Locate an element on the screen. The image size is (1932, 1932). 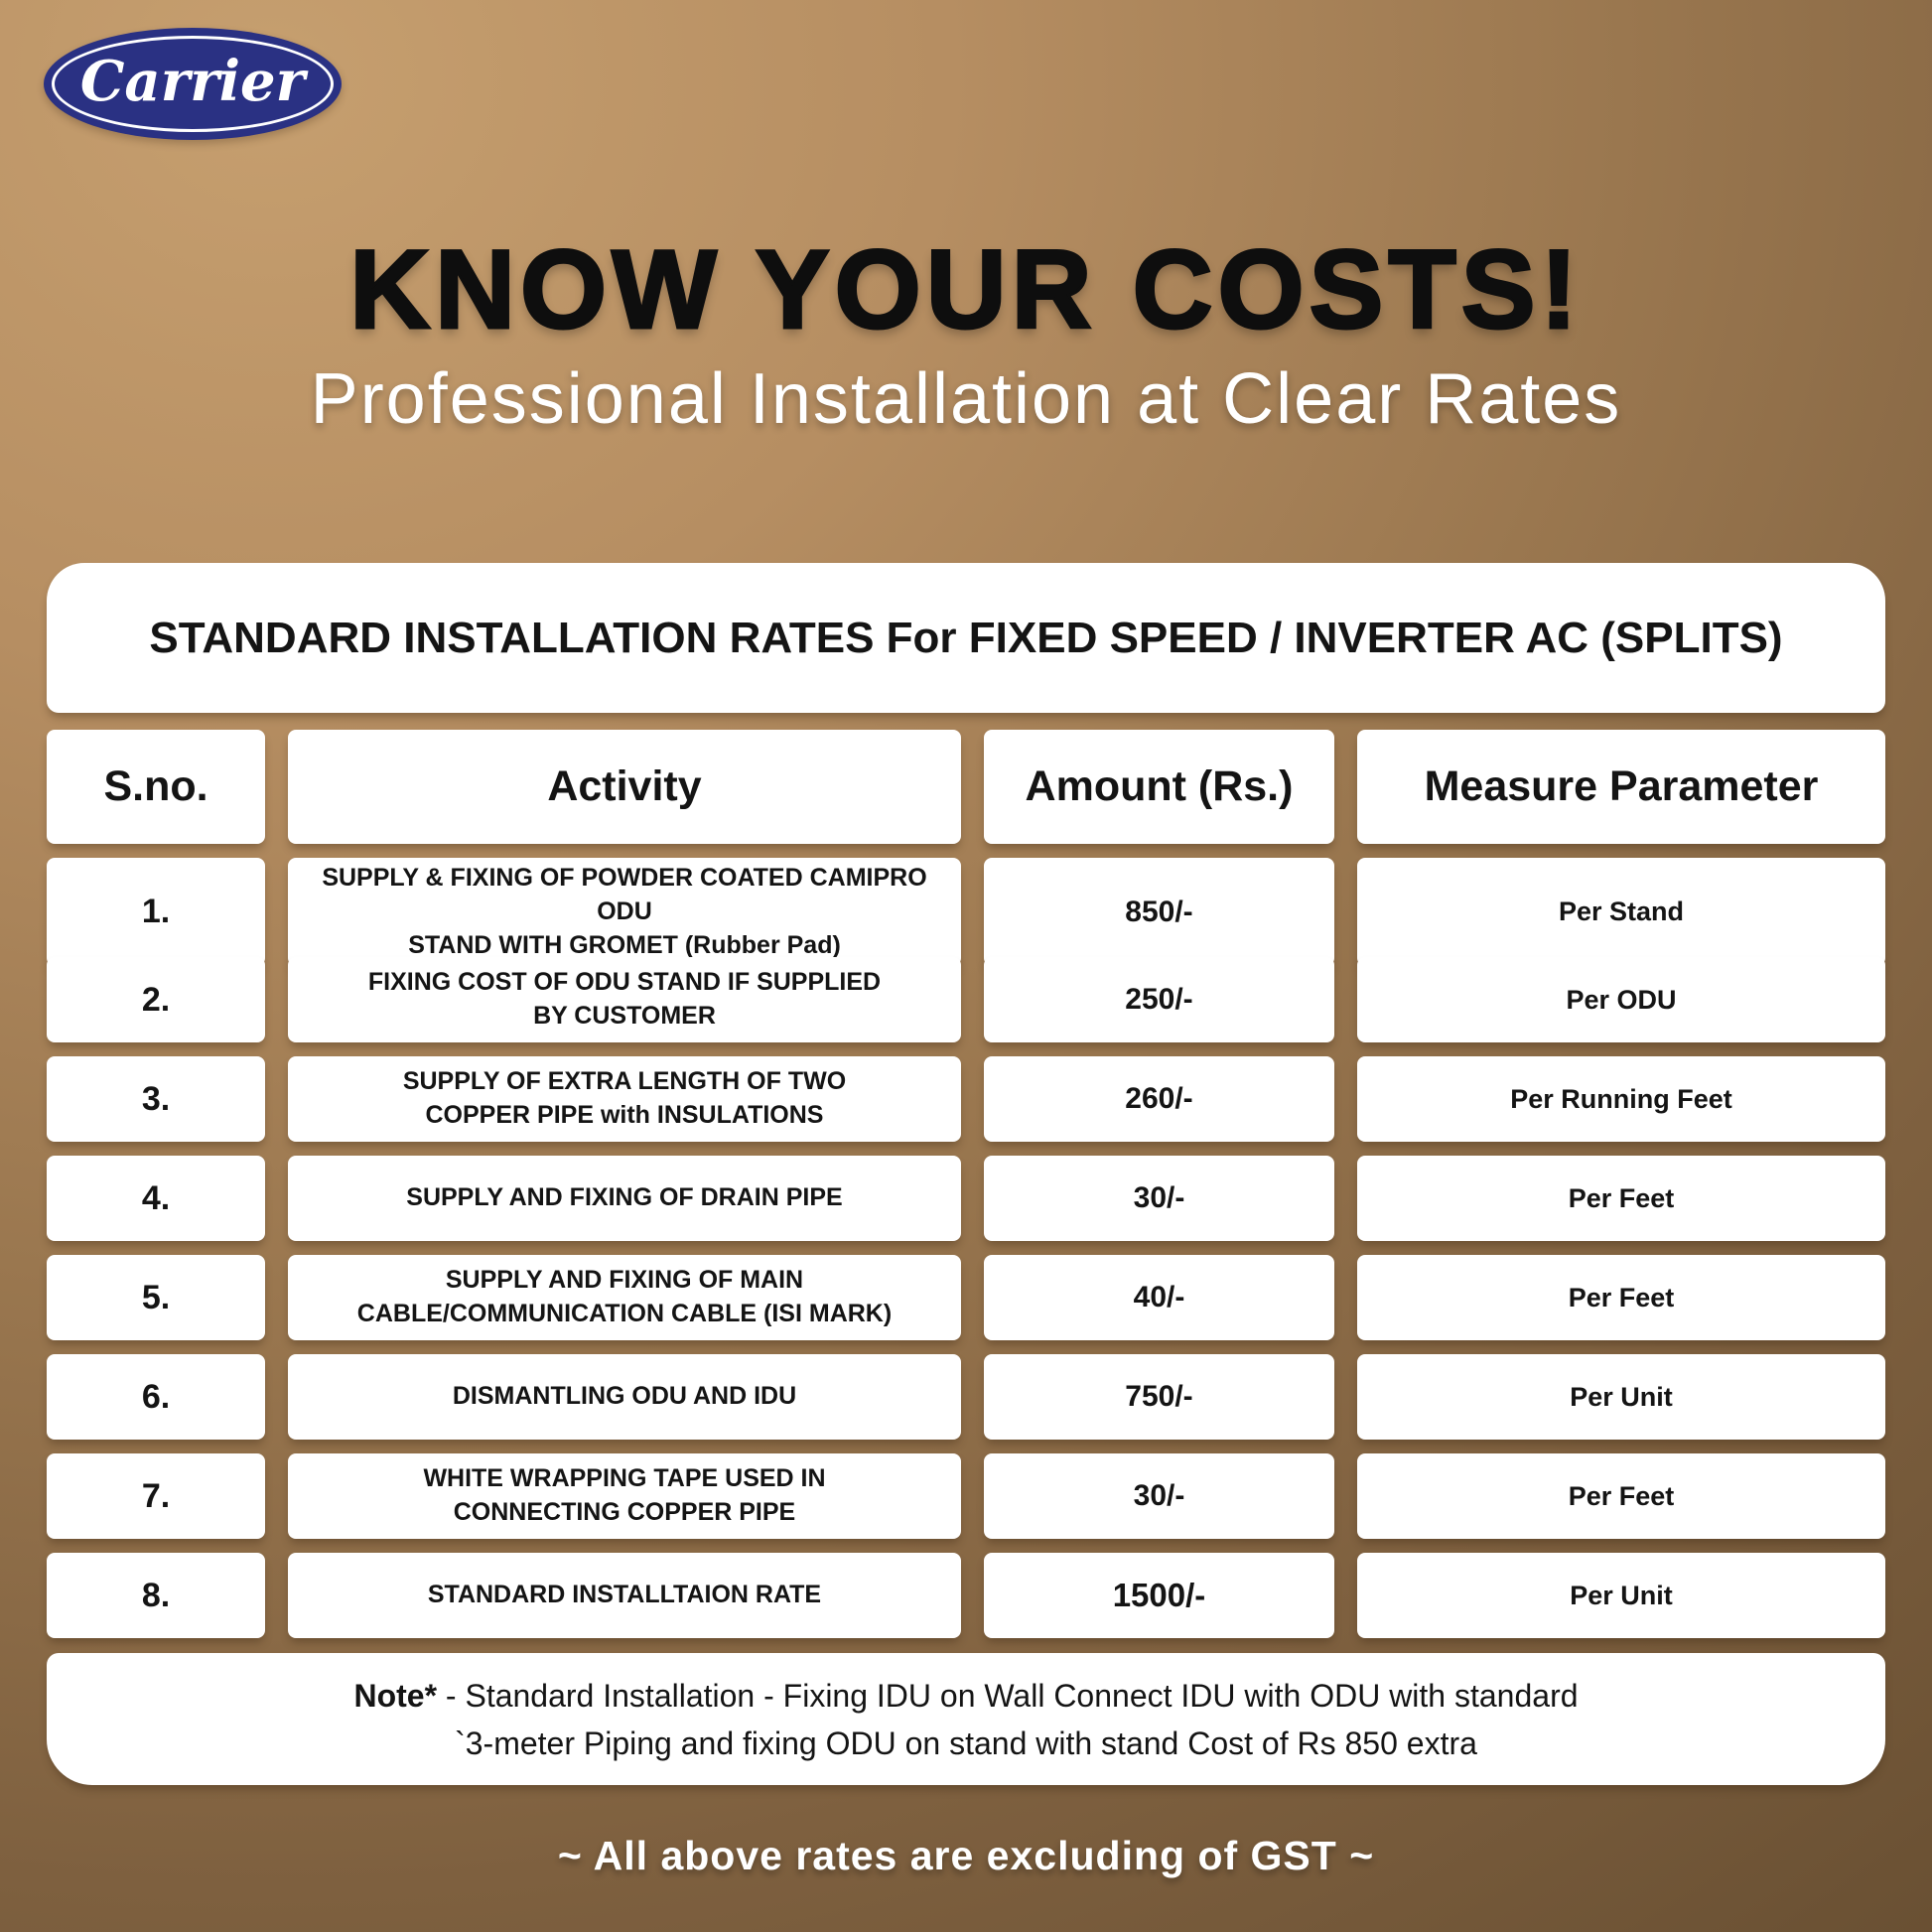
row-amount: 850/- is located at coordinates (1159, 913).